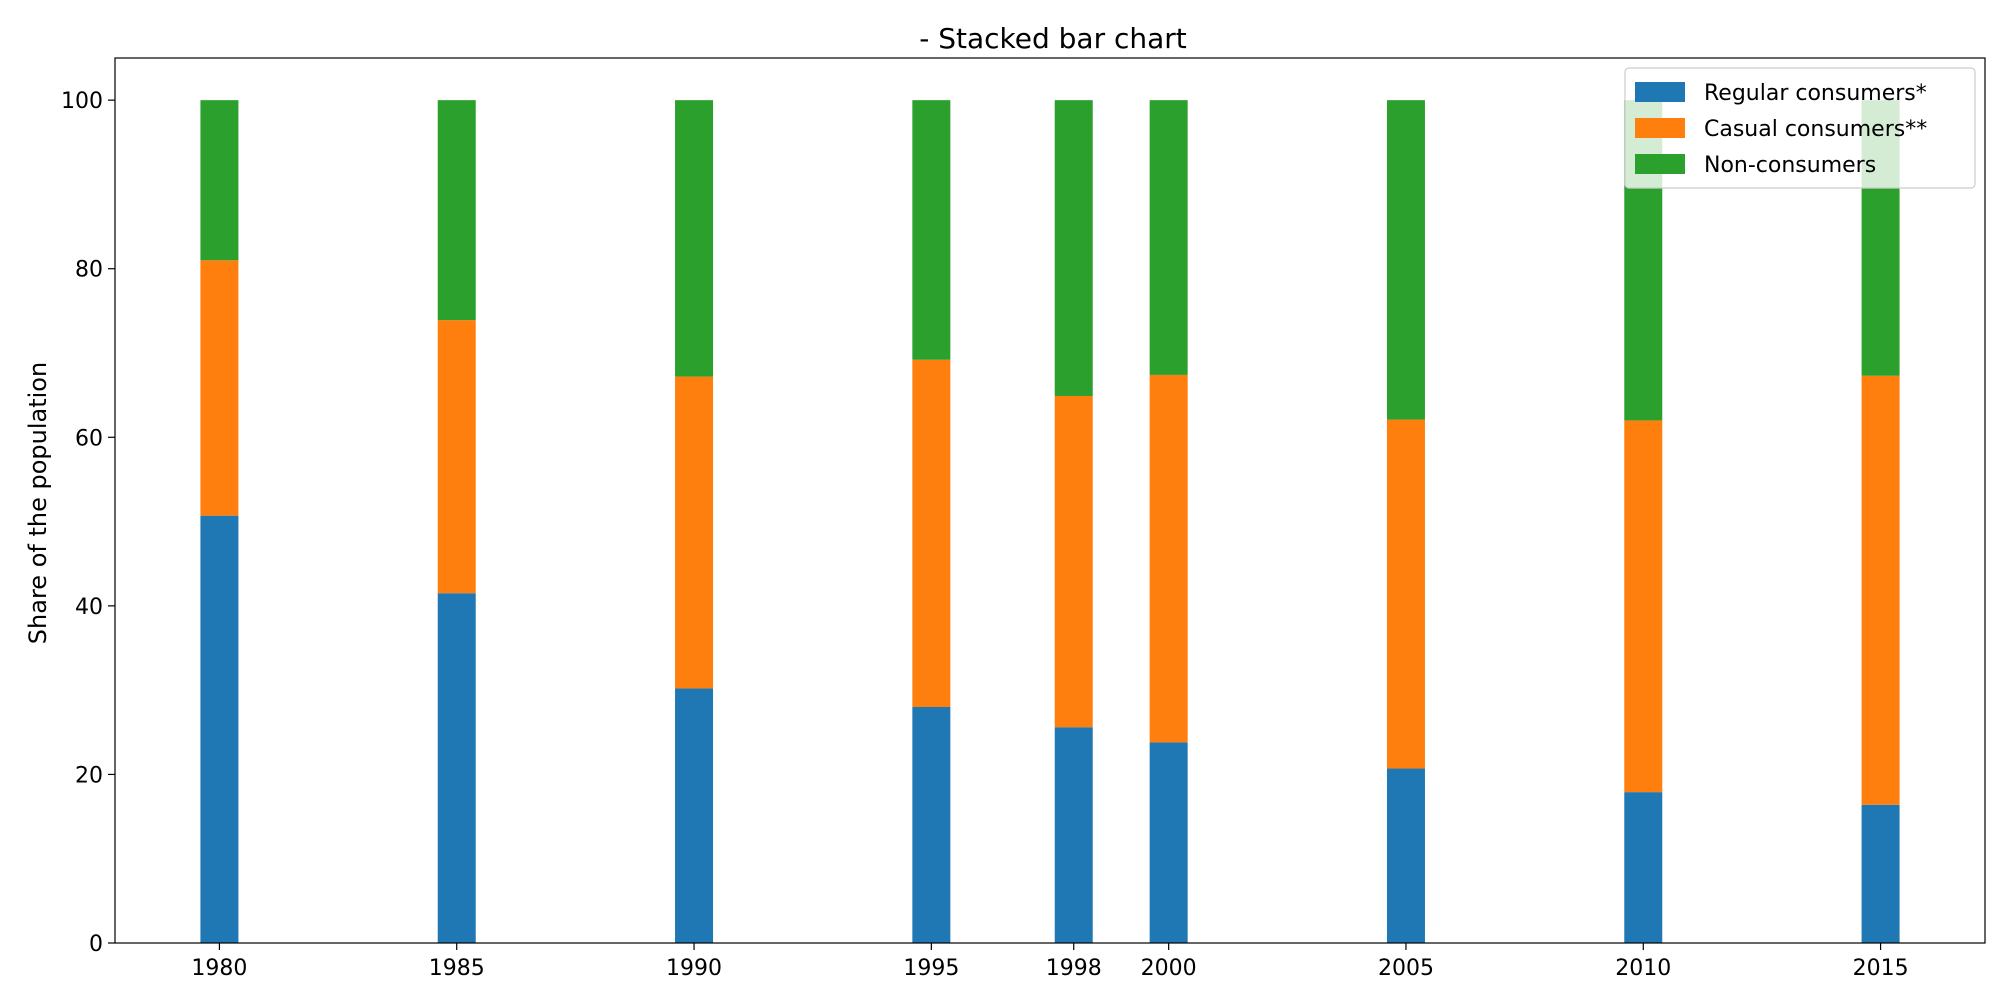 The width and height of the screenshot is (2000, 1000). Describe the element at coordinates (89, 270) in the screenshot. I see `y-tick-label-80: 80` at that location.